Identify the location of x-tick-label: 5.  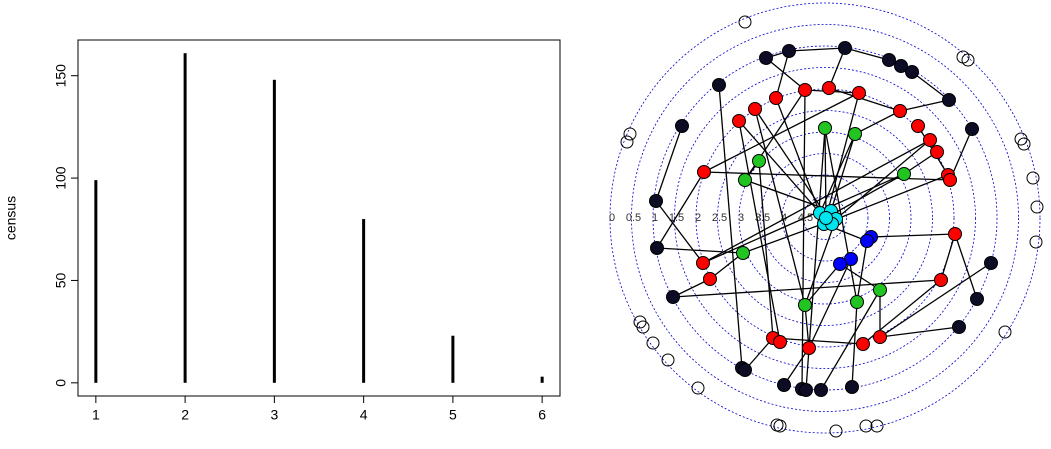
(453, 415).